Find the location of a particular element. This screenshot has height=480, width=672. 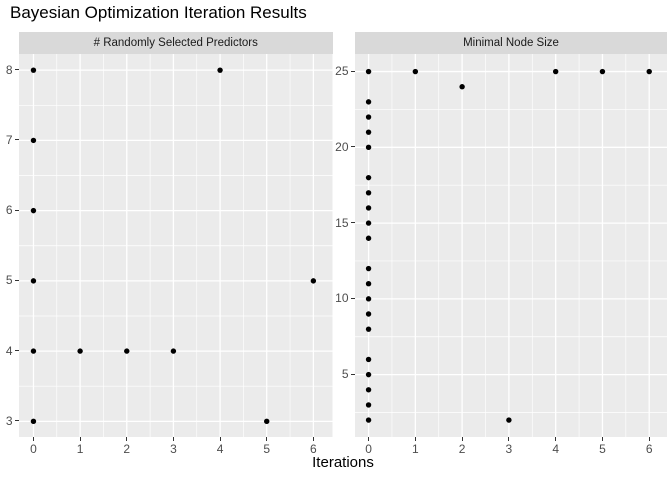

facet-strip: # Randomly Selected Predictors is located at coordinates (176, 43).